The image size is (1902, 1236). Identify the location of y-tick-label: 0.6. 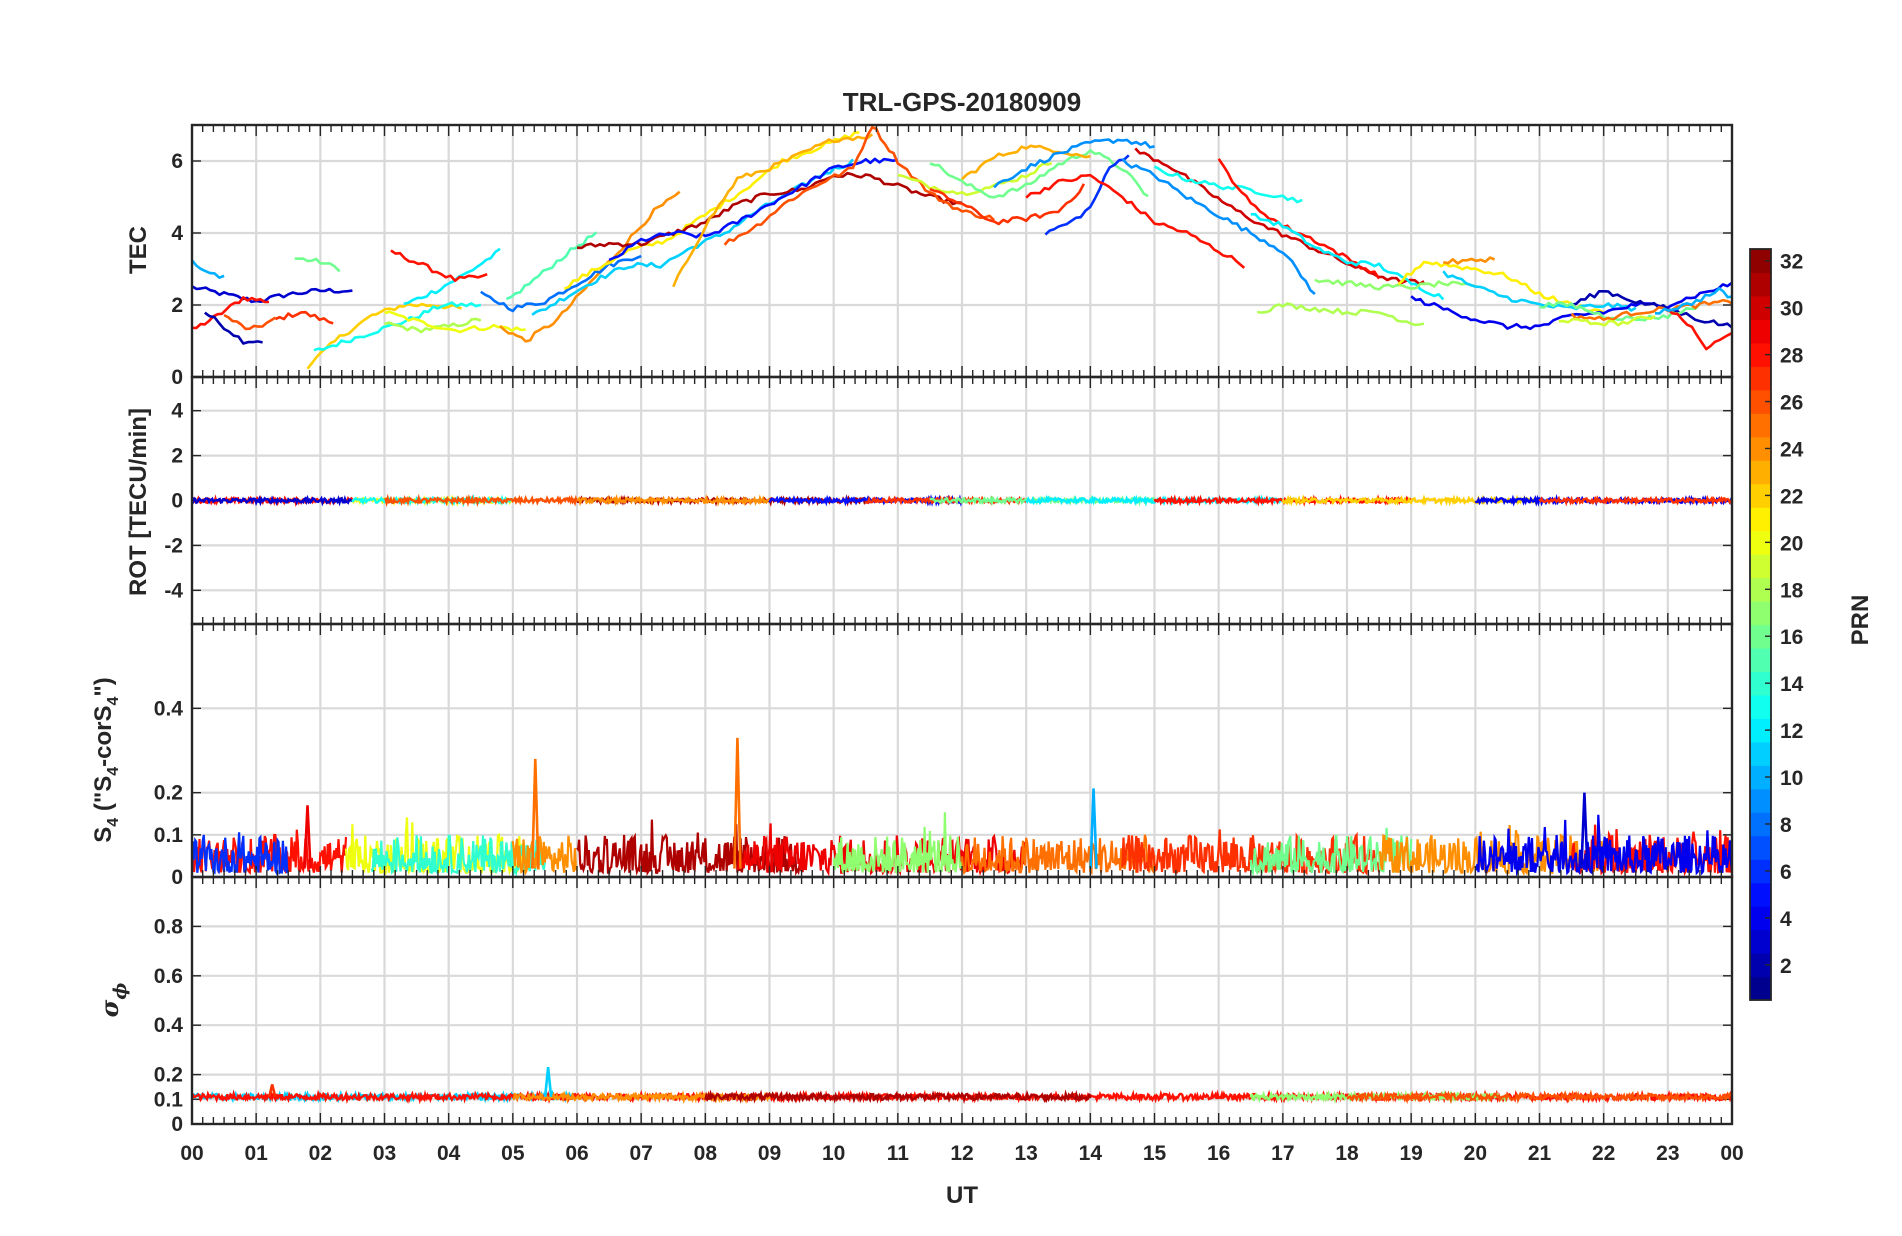
(168, 976).